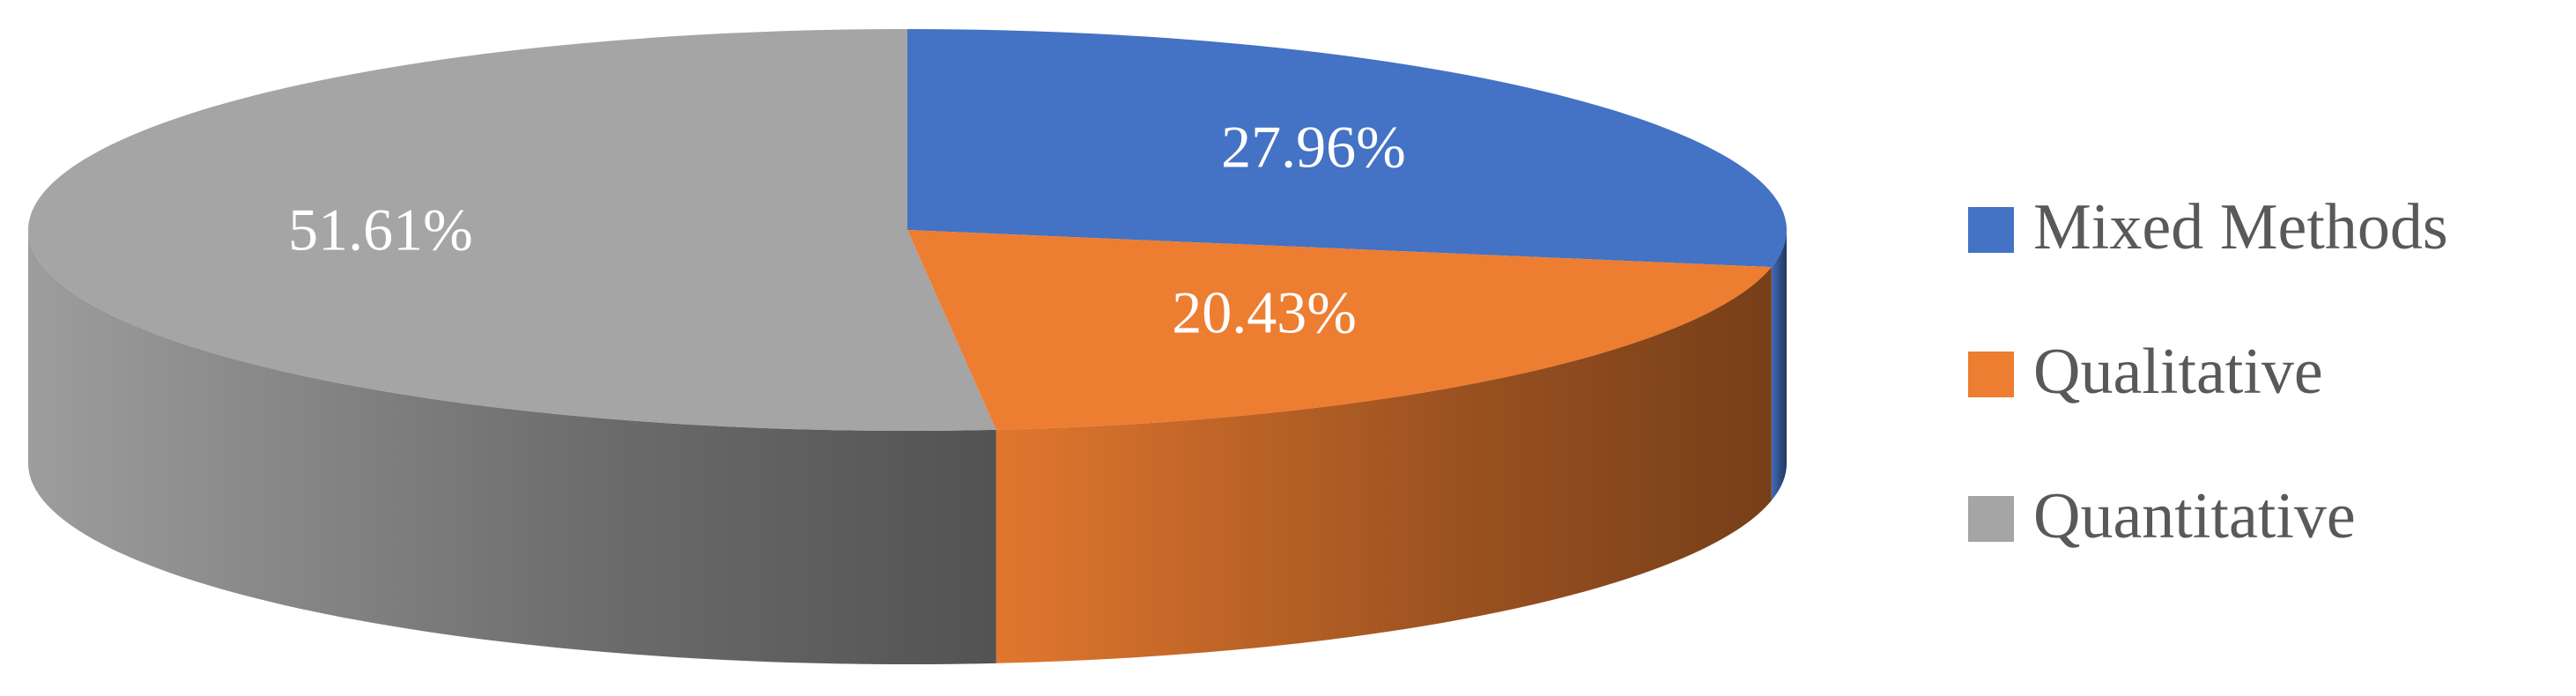 The height and width of the screenshot is (696, 2576). I want to click on legend-label: Quantitative, so click(2195, 516).